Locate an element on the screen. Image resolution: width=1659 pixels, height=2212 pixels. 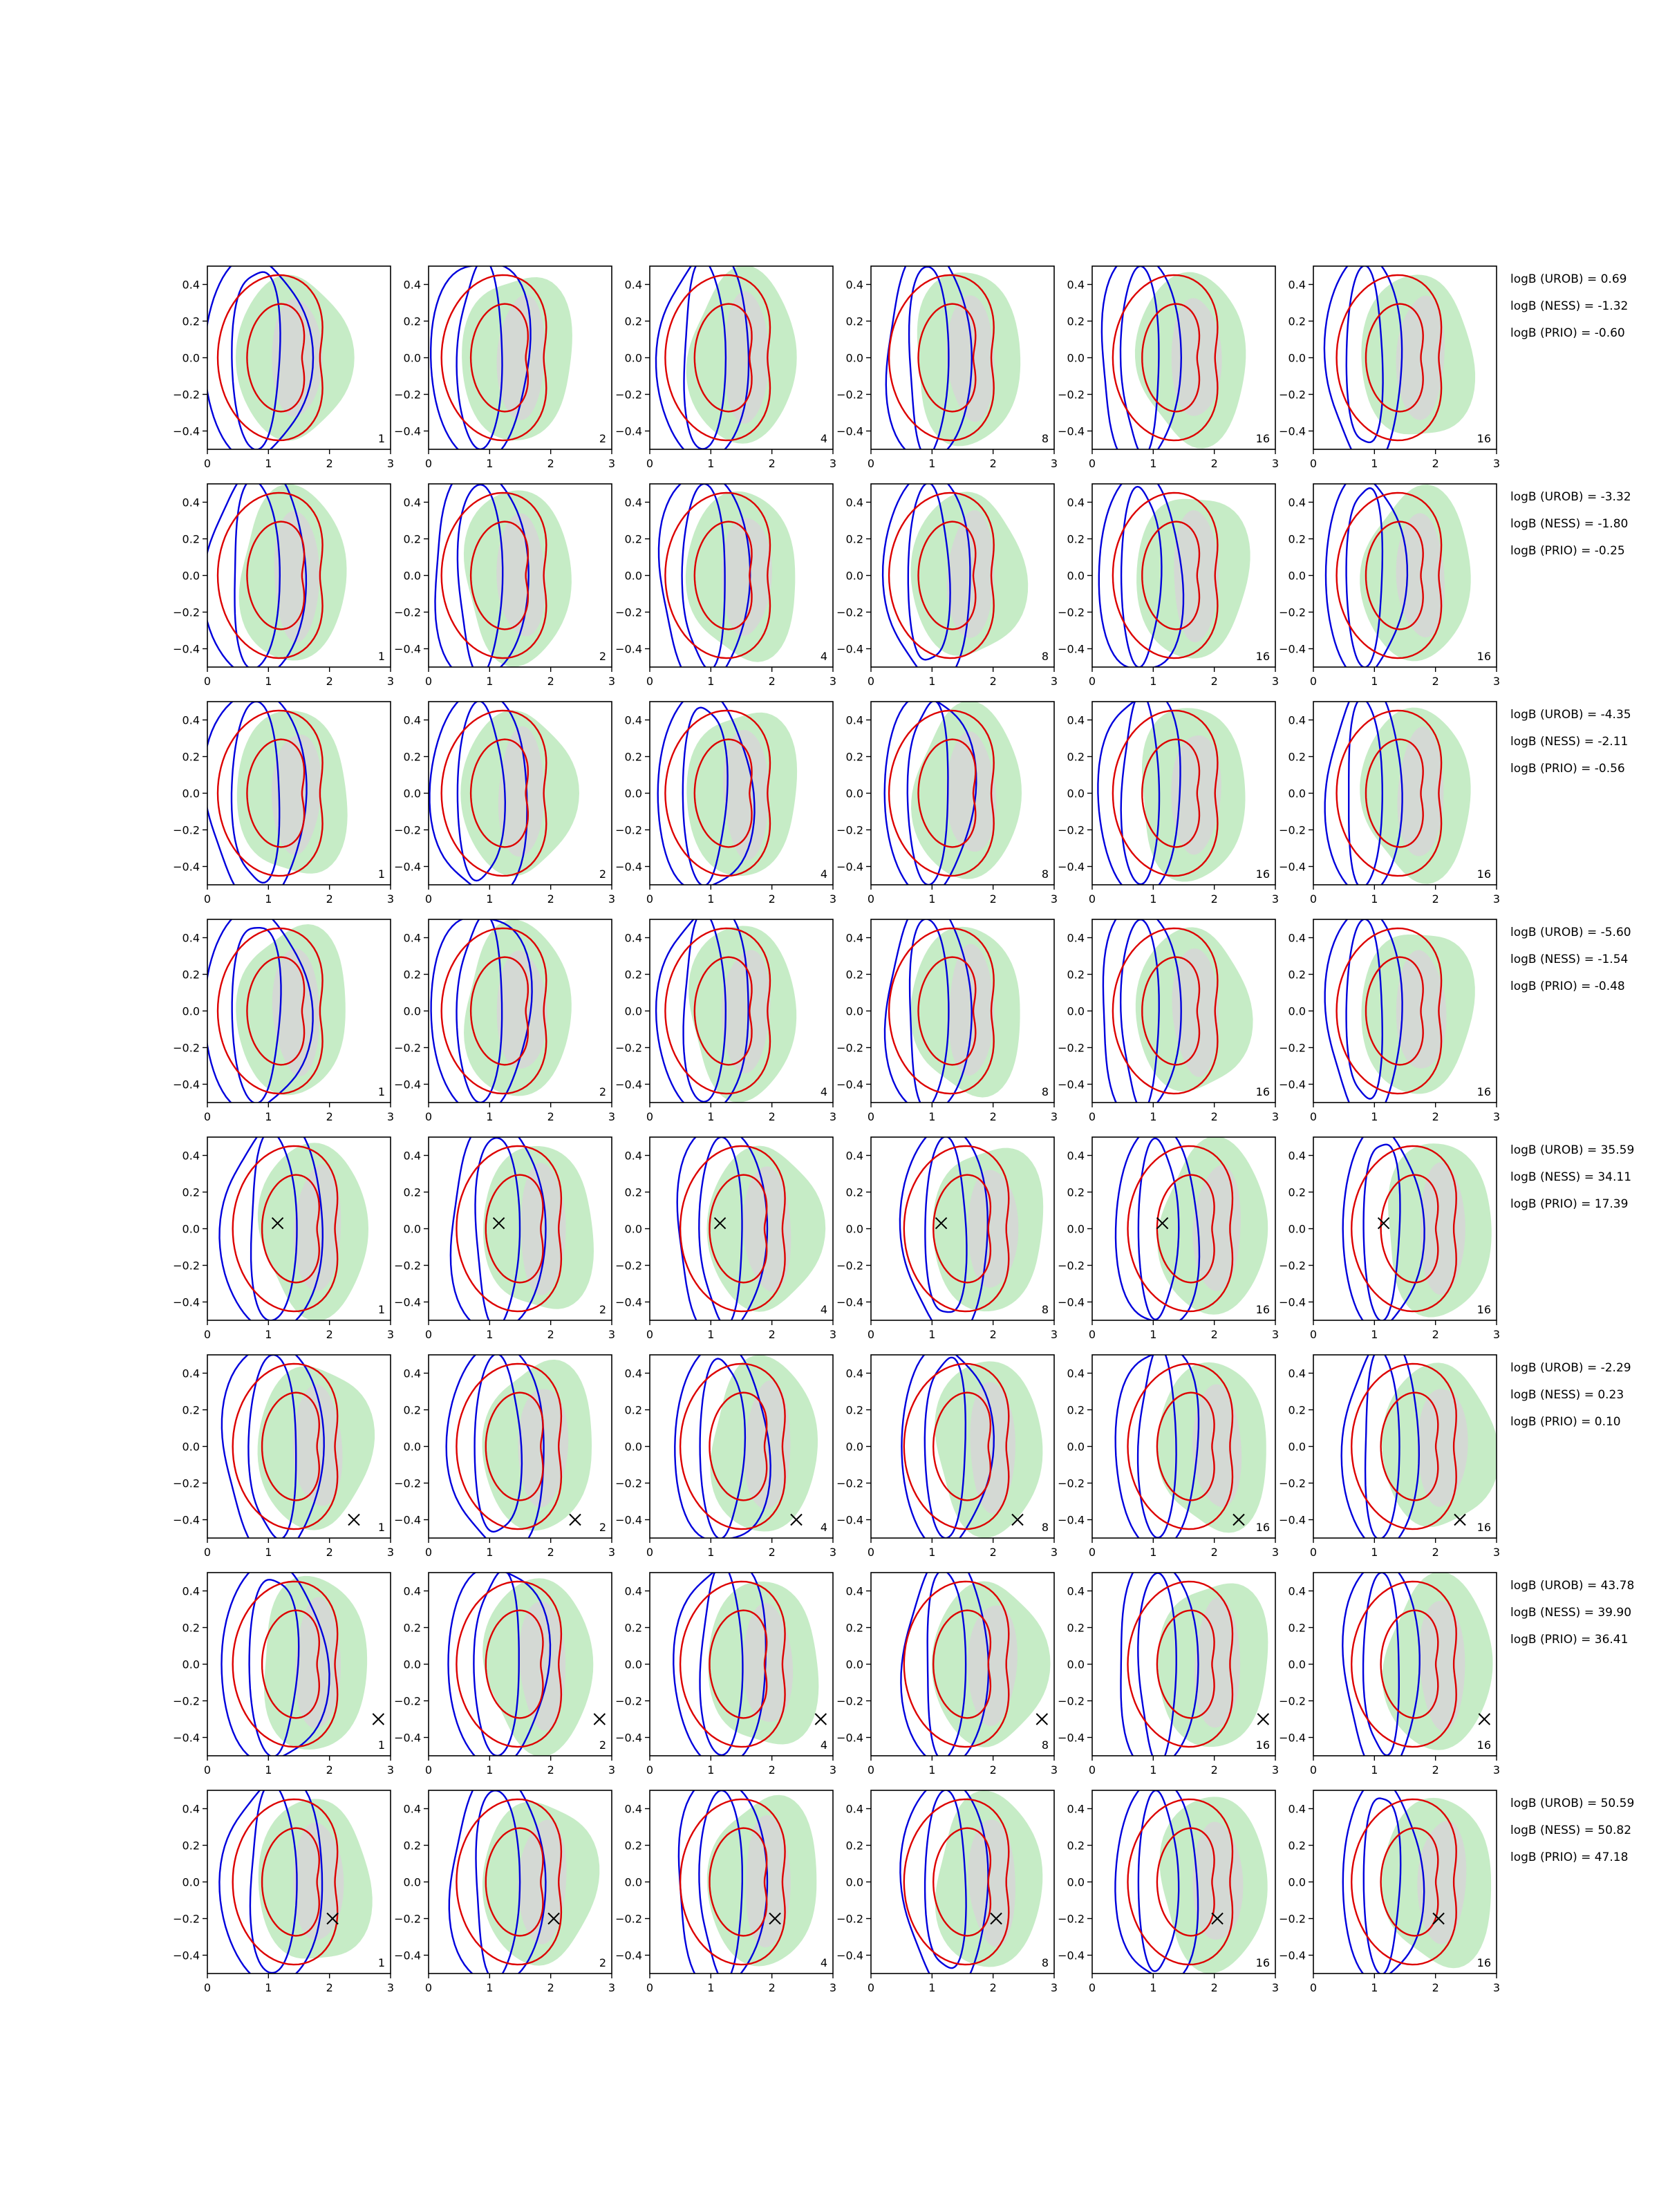
logb-stat: logB (NESS) = 34.11 is located at coordinates (1570, 1177).